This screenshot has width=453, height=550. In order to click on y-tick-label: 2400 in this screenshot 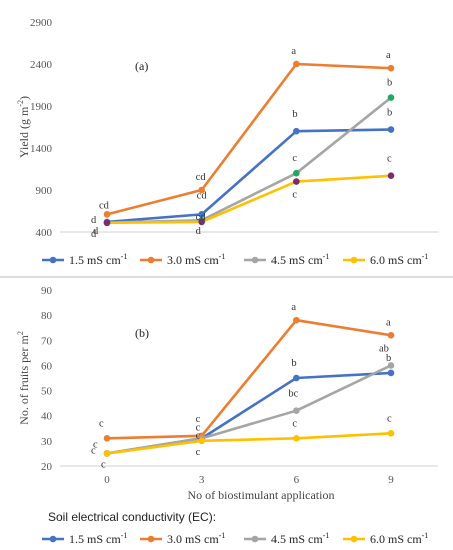, I will do `click(41, 65)`.